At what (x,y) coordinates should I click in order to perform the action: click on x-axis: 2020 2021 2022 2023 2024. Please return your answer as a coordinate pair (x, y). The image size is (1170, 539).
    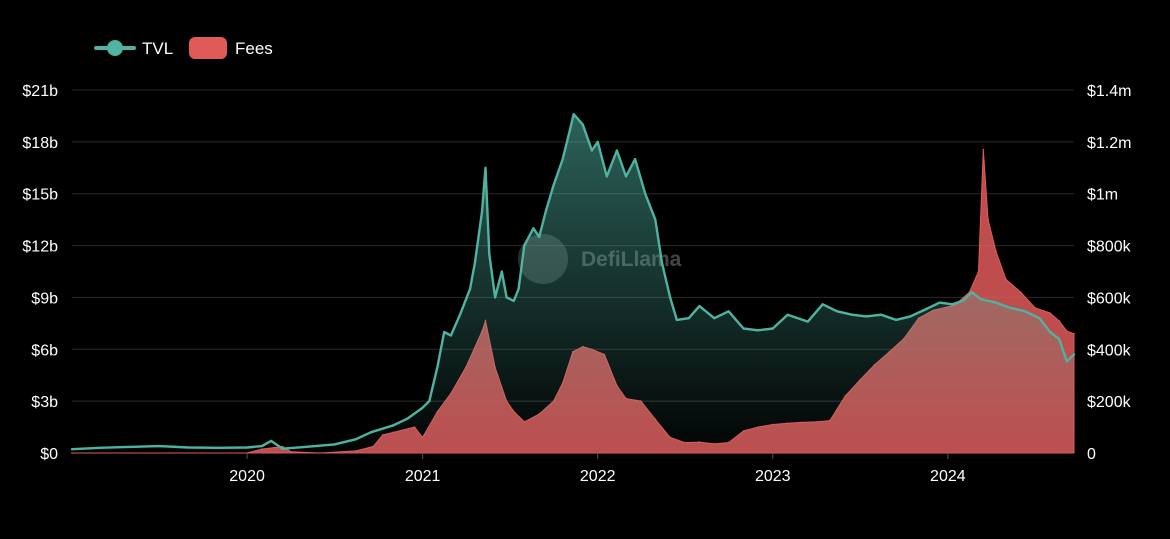
    Looking at the image, I should click on (597, 469).